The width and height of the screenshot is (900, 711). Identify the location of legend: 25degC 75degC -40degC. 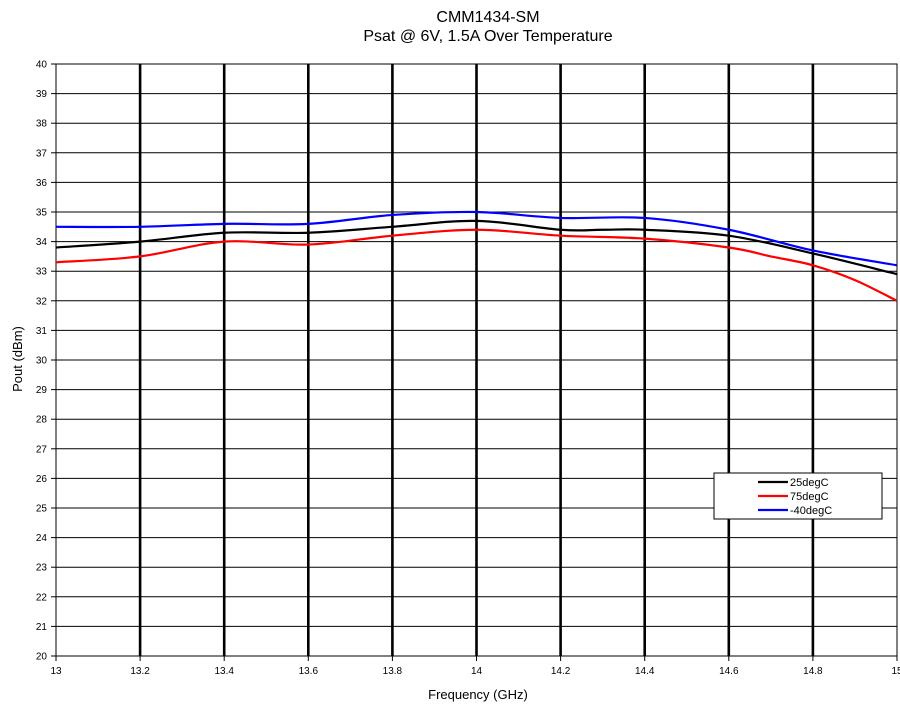
(798, 496).